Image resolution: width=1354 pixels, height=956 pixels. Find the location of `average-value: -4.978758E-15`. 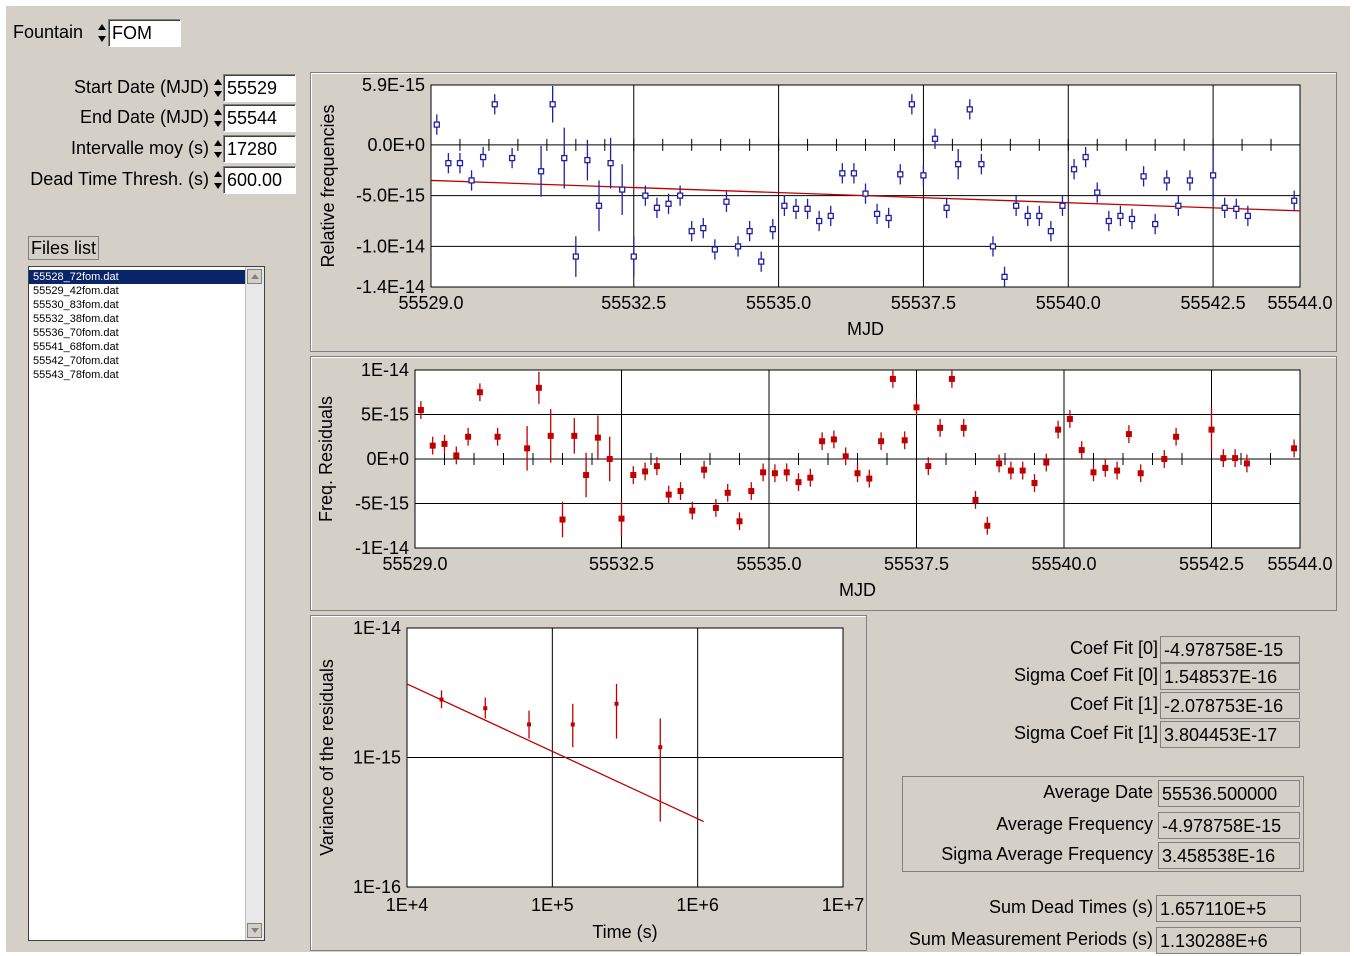

average-value: -4.978758E-15 is located at coordinates (1229, 825).